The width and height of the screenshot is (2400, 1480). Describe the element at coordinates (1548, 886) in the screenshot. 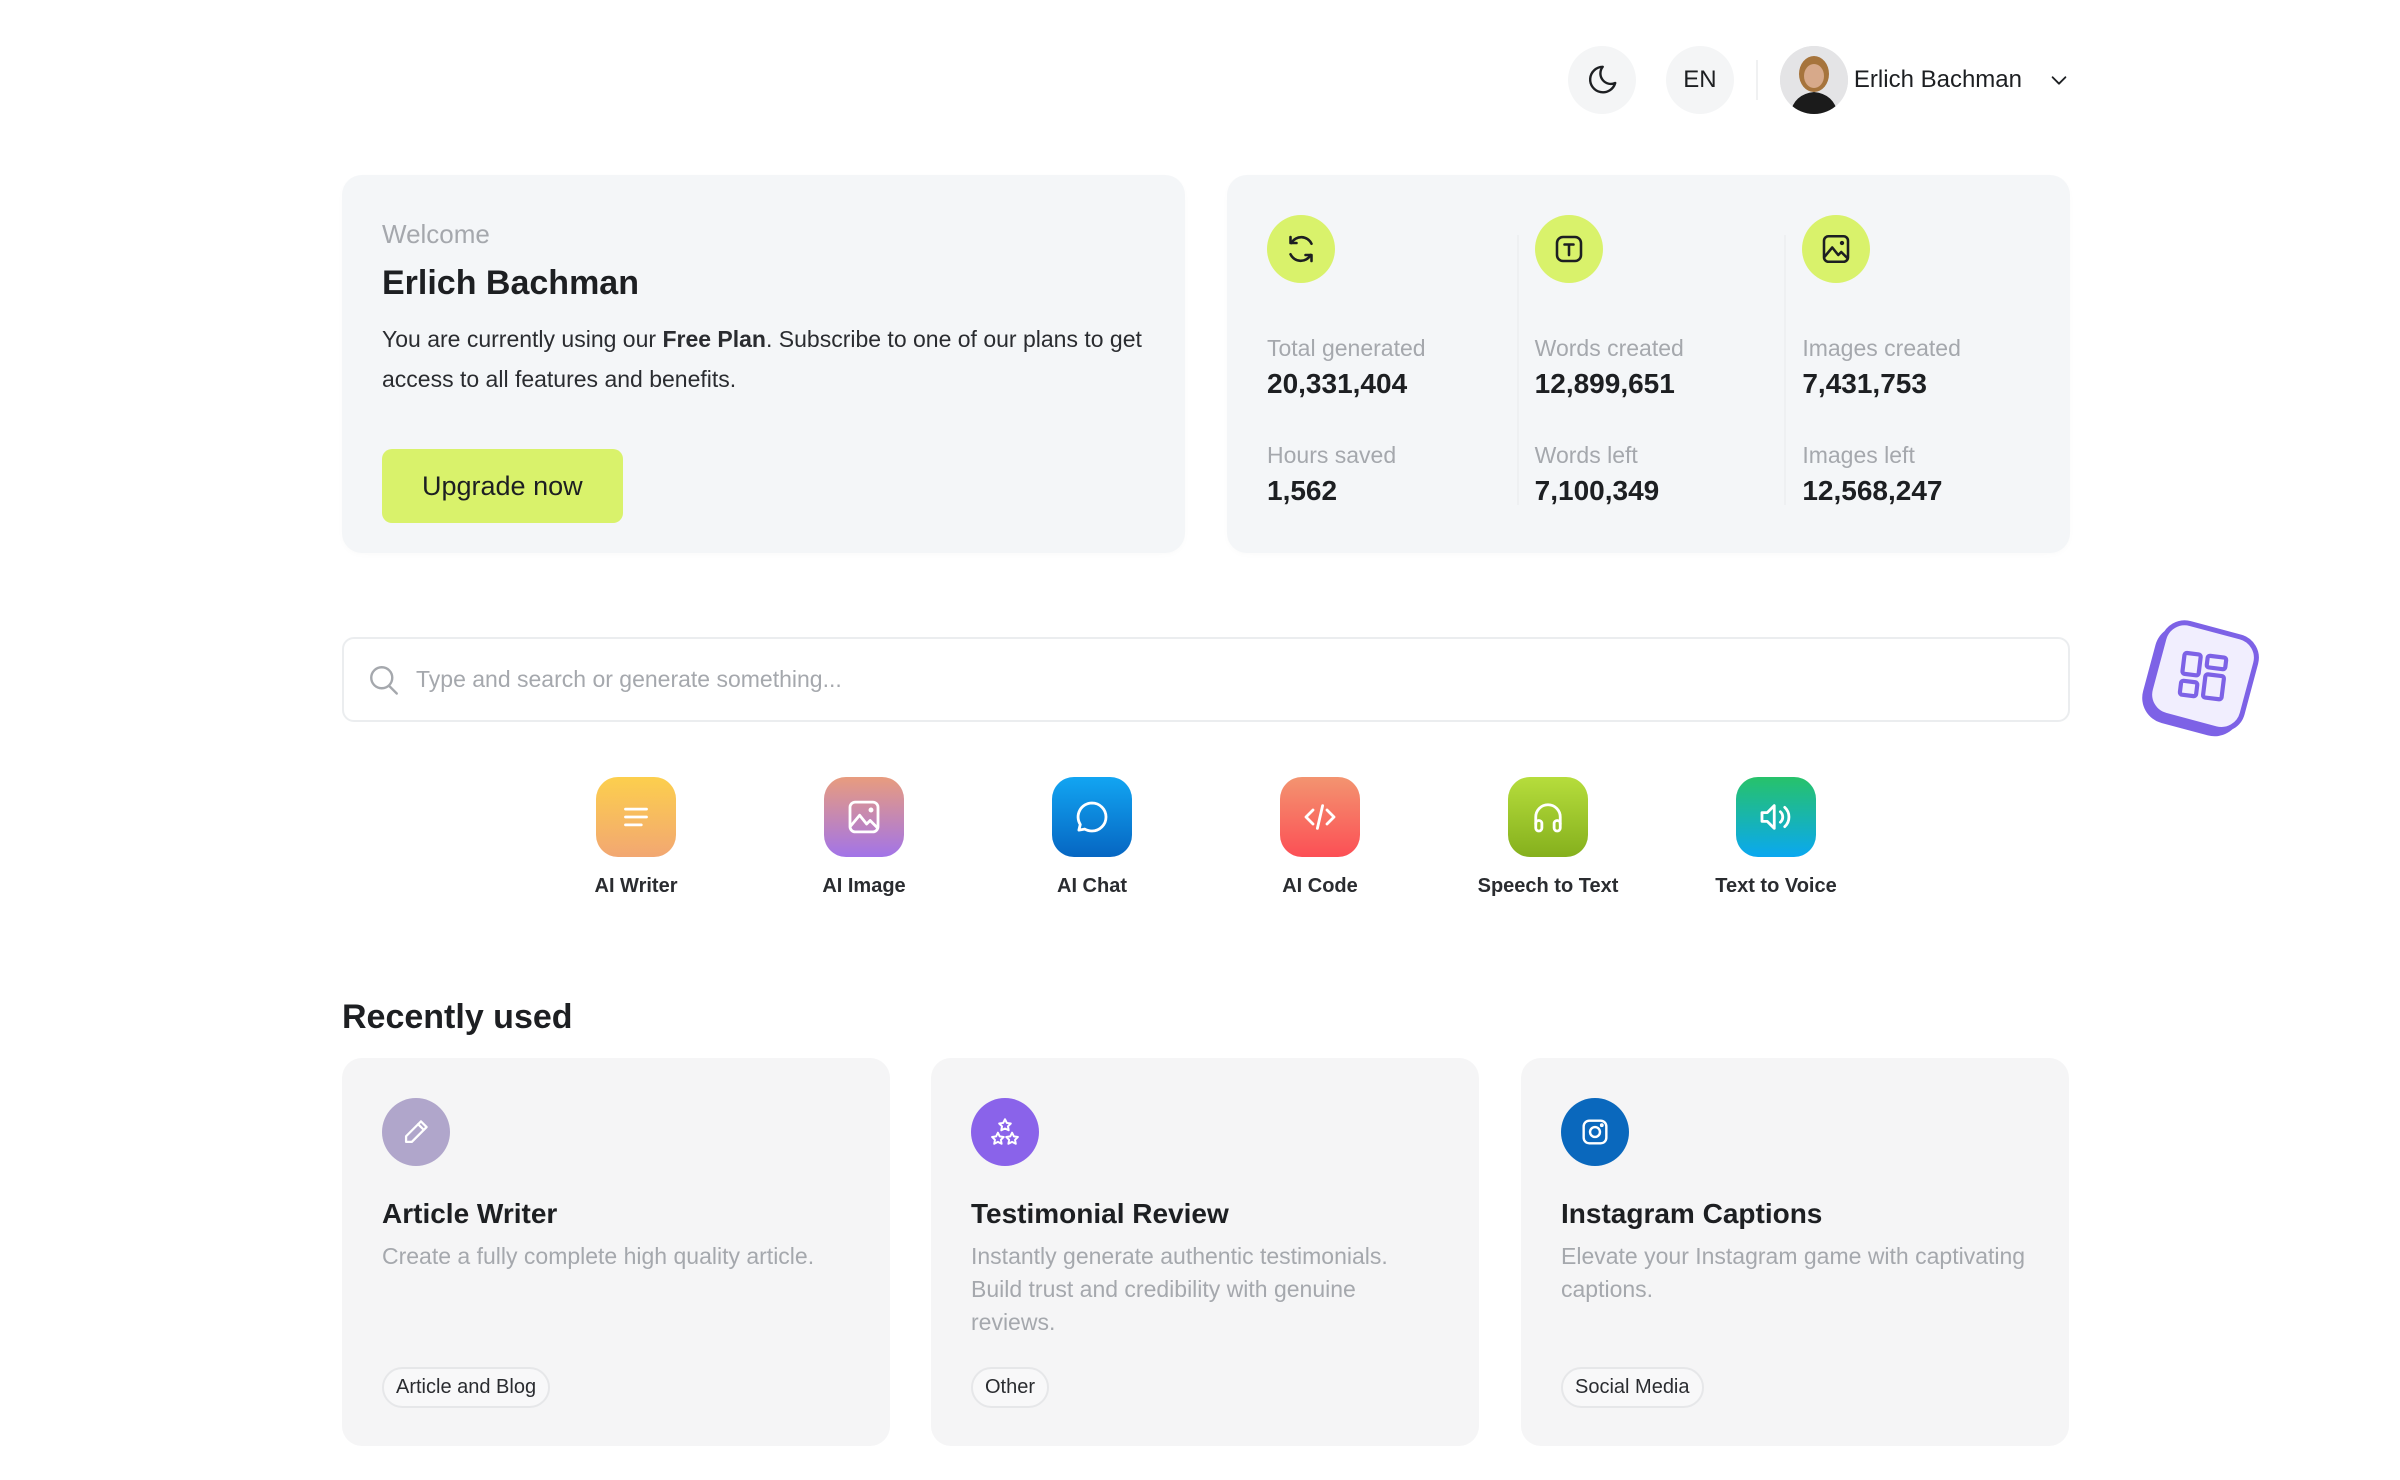

I see `tool-label: Speech to Text` at that location.